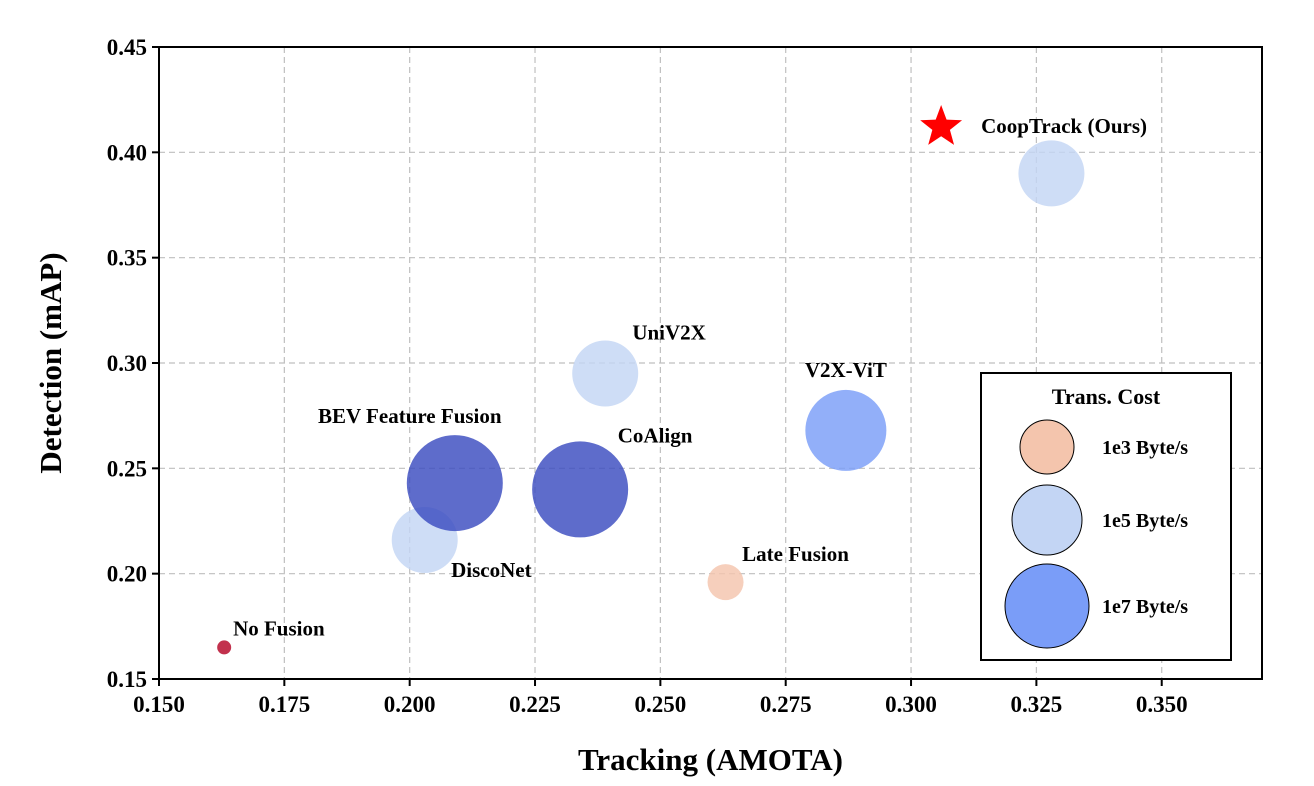  What do you see at coordinates (660, 704) in the screenshot?
I see `x-tick-label: 0.250` at bounding box center [660, 704].